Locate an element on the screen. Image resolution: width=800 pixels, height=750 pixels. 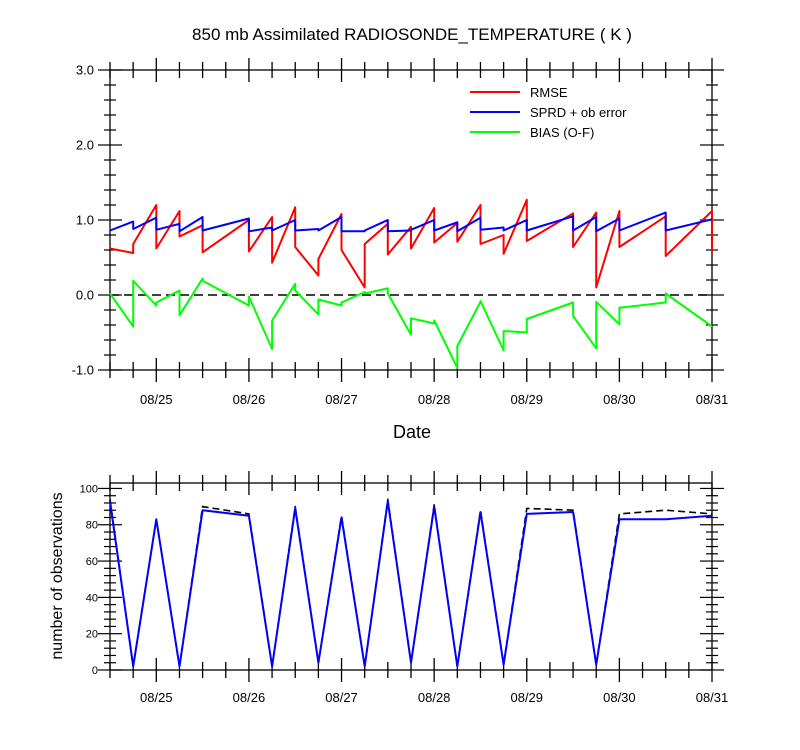
y-tick-label: 1.0 is located at coordinates (85, 220).